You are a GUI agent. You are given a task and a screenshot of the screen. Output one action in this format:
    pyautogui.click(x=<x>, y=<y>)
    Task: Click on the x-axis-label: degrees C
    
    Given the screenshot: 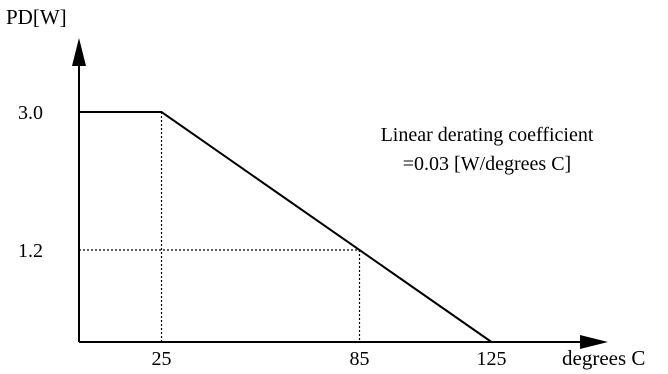 What is the action you would take?
    pyautogui.click(x=603, y=358)
    